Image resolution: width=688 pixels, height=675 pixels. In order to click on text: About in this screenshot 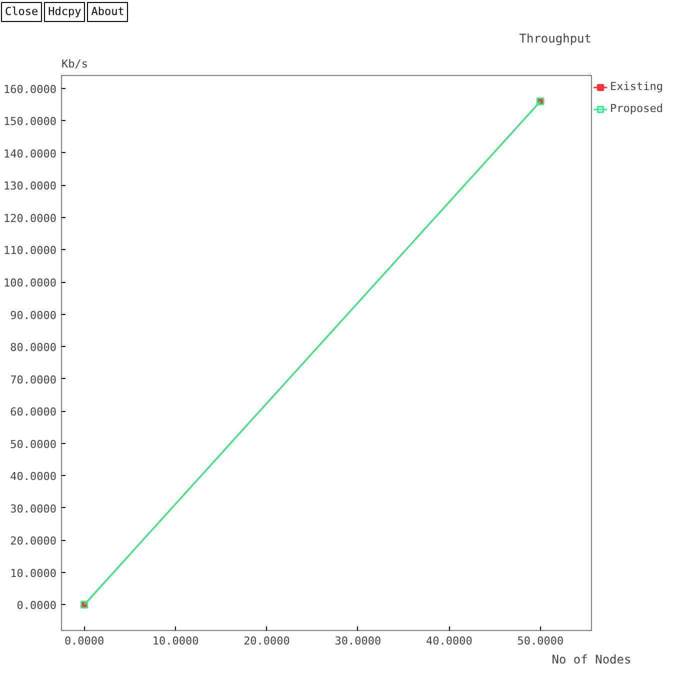, I will do `click(107, 12)`.